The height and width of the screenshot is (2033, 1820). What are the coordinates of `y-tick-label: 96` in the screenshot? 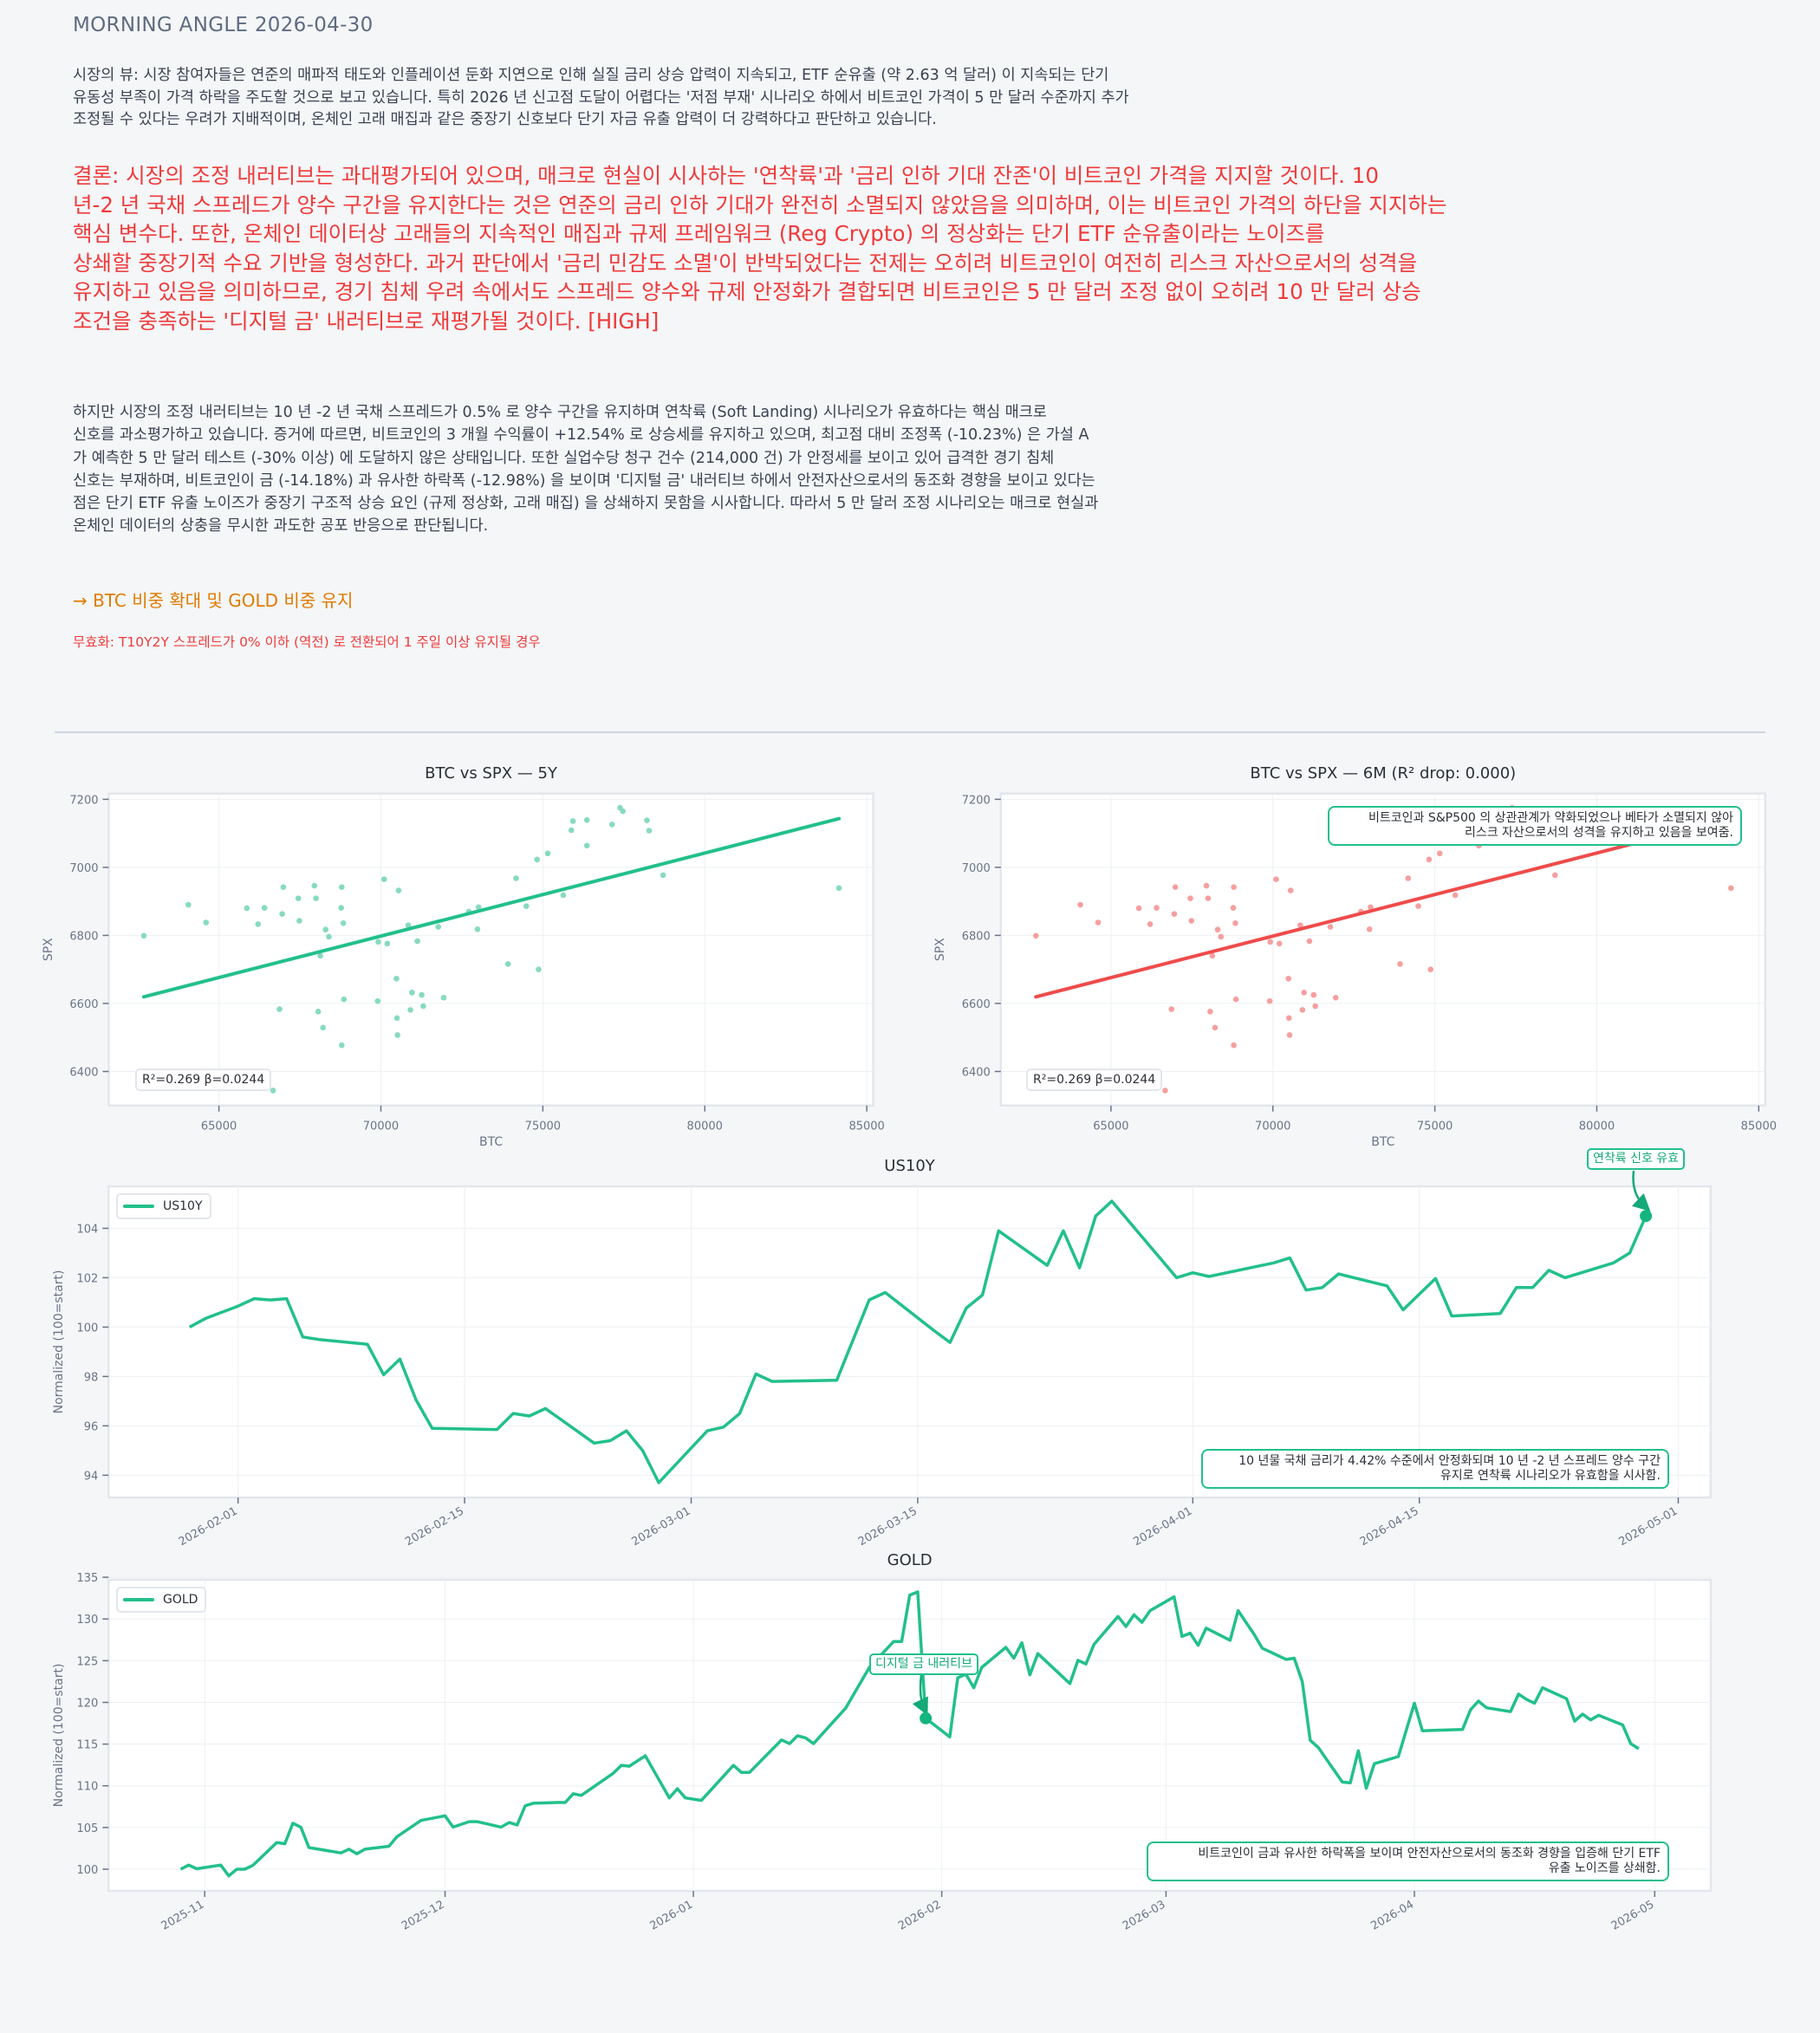 It's located at (91, 1426).